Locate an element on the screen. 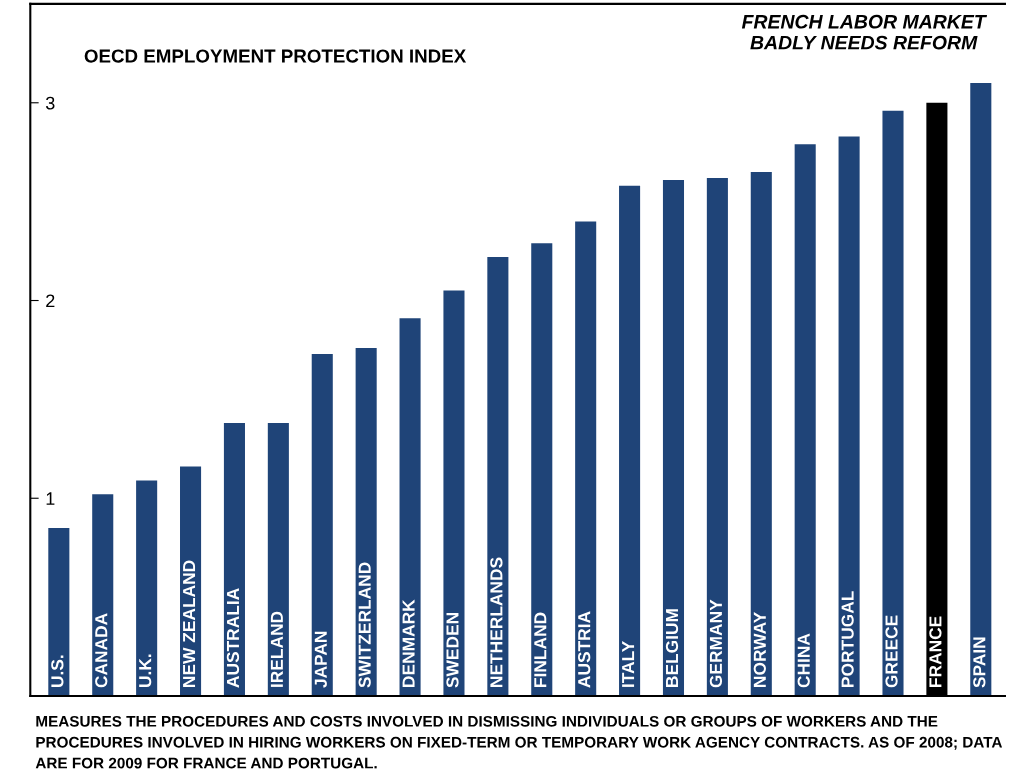  x-tick-label: U.S. is located at coordinates (57, 671).